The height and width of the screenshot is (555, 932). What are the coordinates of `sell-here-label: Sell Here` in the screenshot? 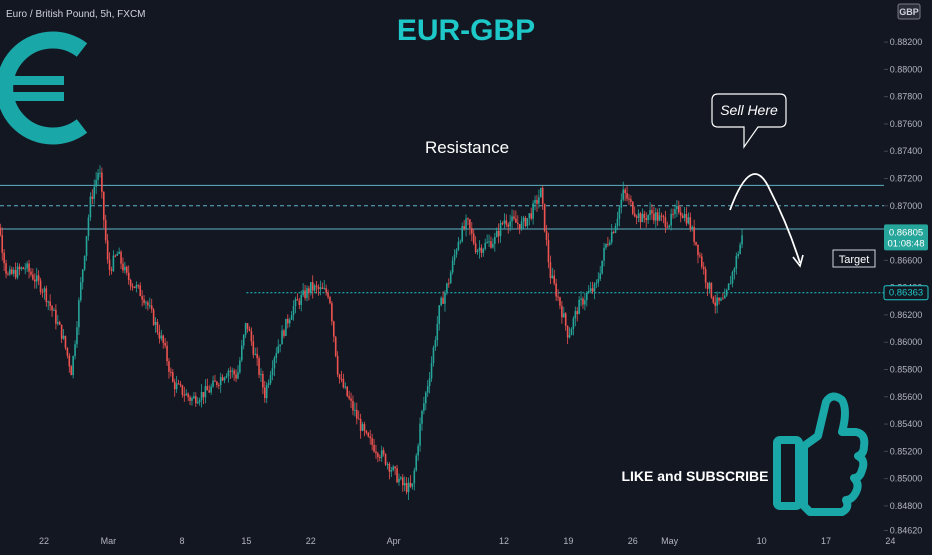 It's located at (749, 110).